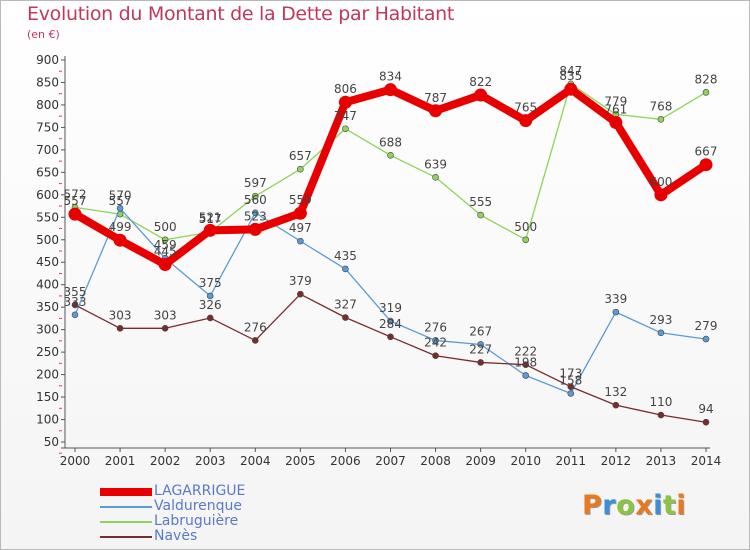 This screenshot has height=550, width=750. What do you see at coordinates (47, 307) in the screenshot?
I see `y-tick-label: 350` at bounding box center [47, 307].